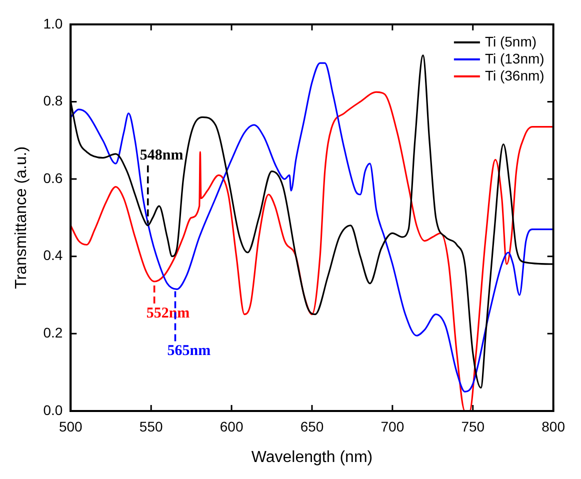  Describe the element at coordinates (53, 410) in the screenshot. I see `y-tick-label: 0.0` at that location.